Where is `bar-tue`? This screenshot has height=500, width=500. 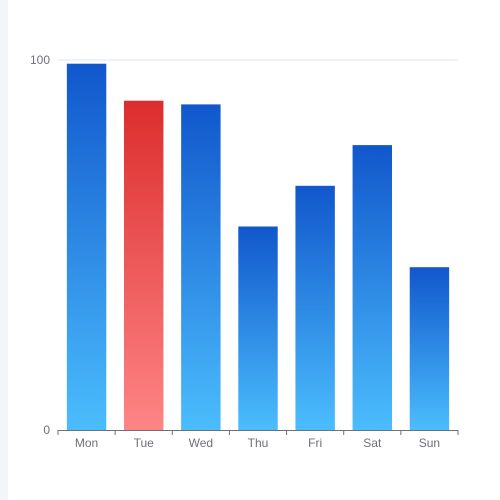 bar-tue is located at coordinates (144, 265).